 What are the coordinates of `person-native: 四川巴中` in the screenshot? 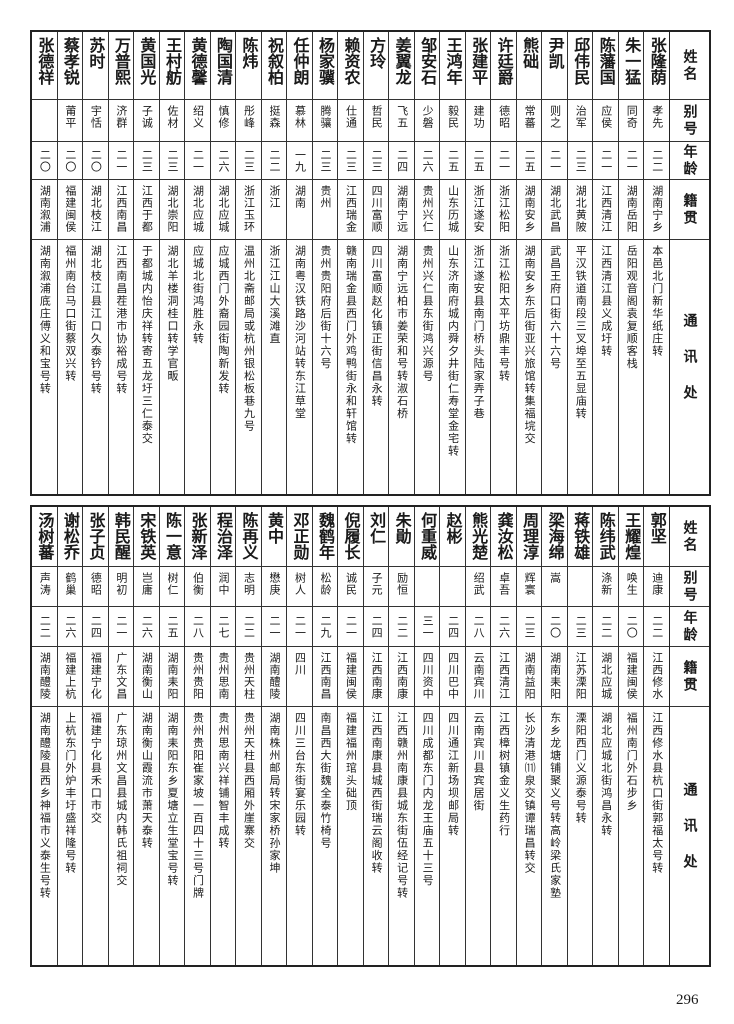 It's located at (452, 677).